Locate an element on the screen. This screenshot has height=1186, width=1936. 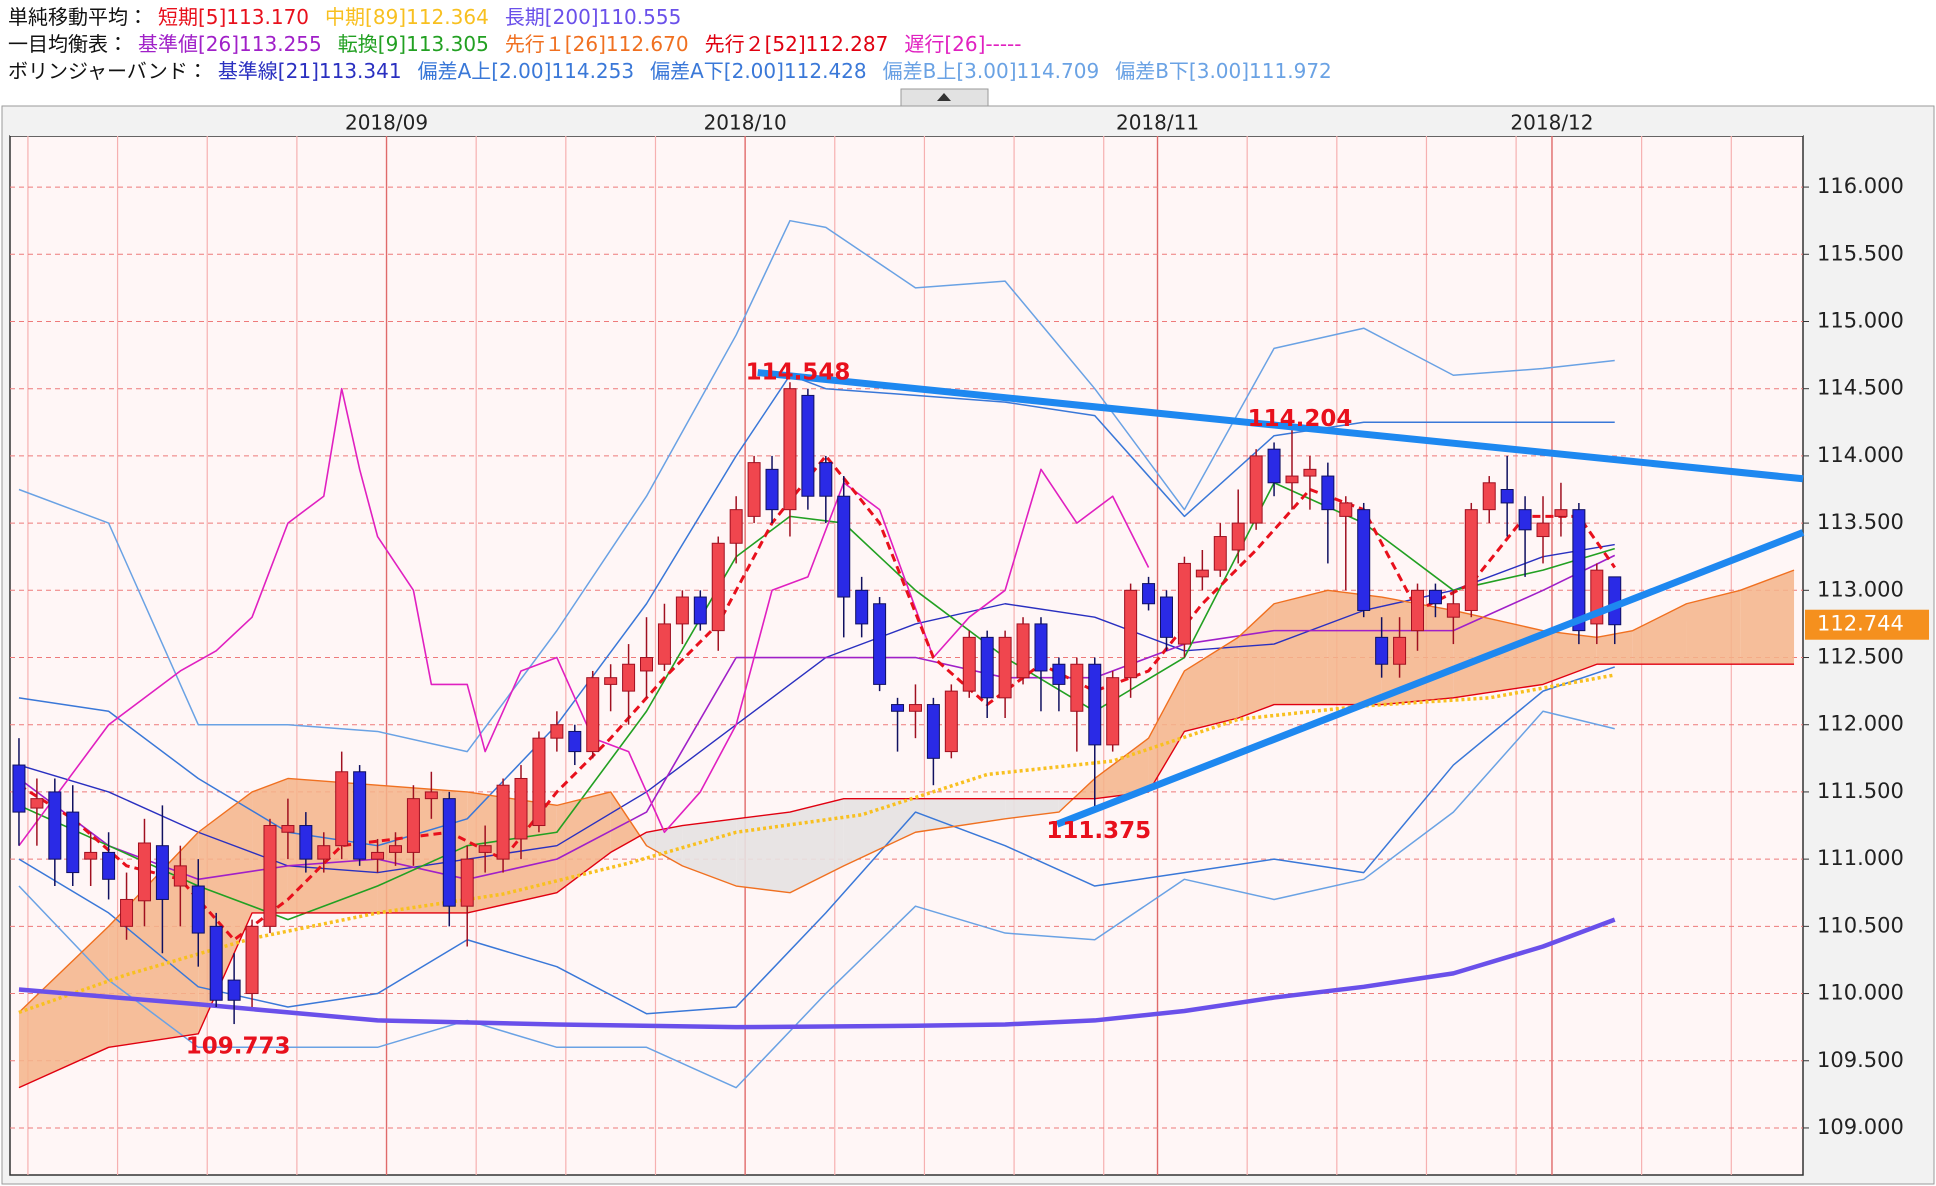
last-price-box is located at coordinates (1867, 624).